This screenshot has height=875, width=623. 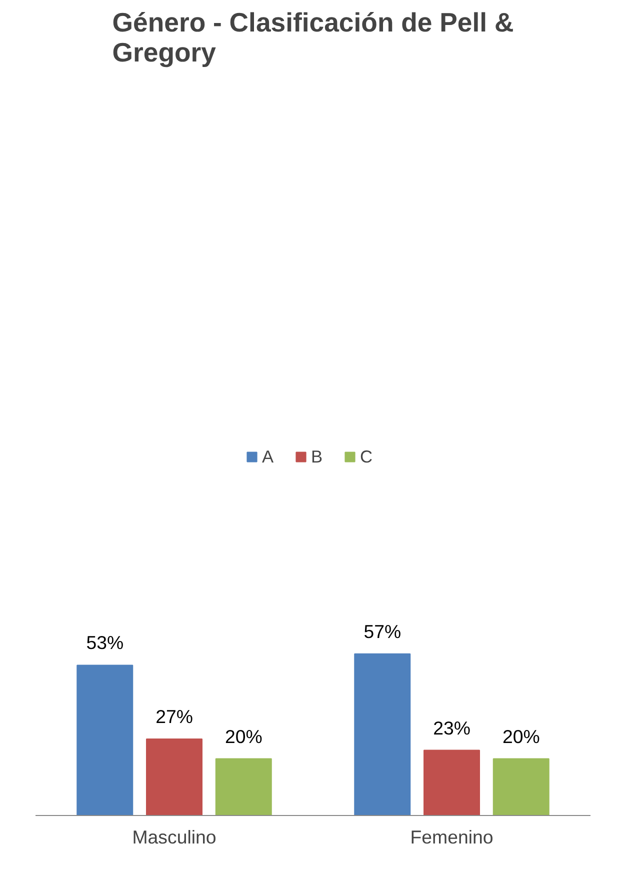 What do you see at coordinates (174, 837) in the screenshot?
I see `x-tick-label: Masculino` at bounding box center [174, 837].